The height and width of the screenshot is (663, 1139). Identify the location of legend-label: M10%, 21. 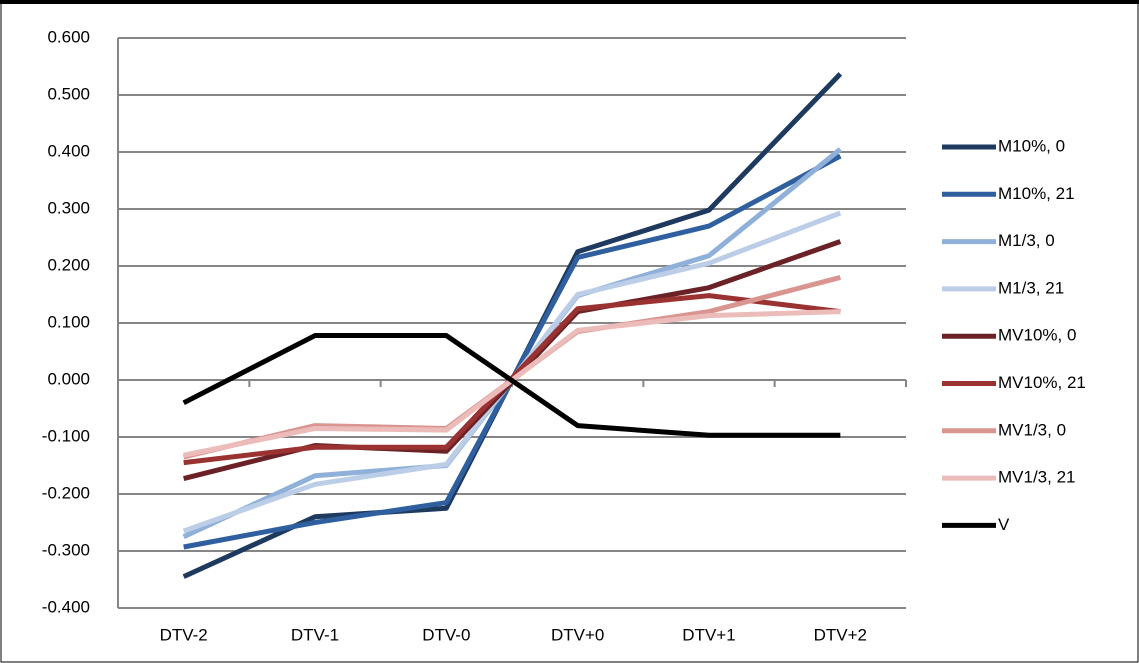
(1036, 193).